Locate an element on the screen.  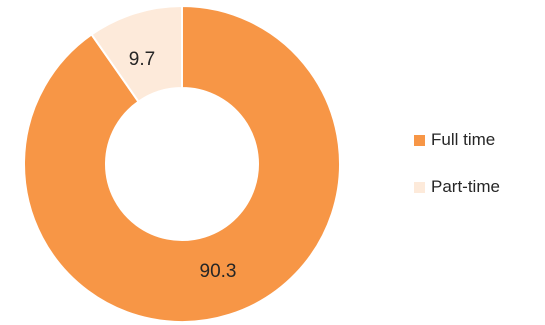
data-label-part-time: 9.7 is located at coordinates (142, 59).